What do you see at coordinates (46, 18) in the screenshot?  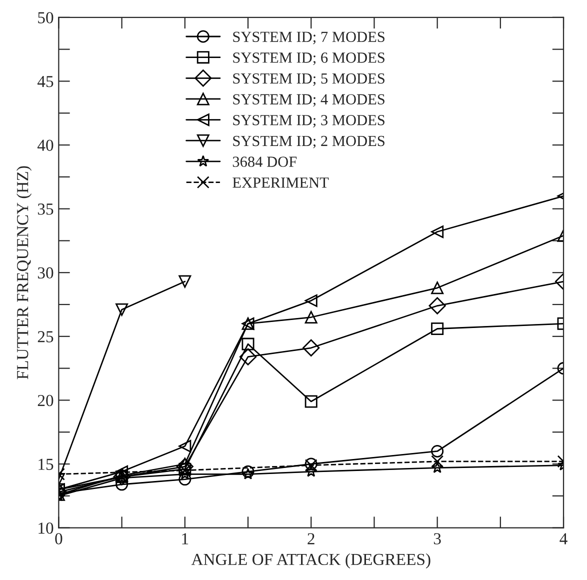 I see `y-tick-label: 50` at bounding box center [46, 18].